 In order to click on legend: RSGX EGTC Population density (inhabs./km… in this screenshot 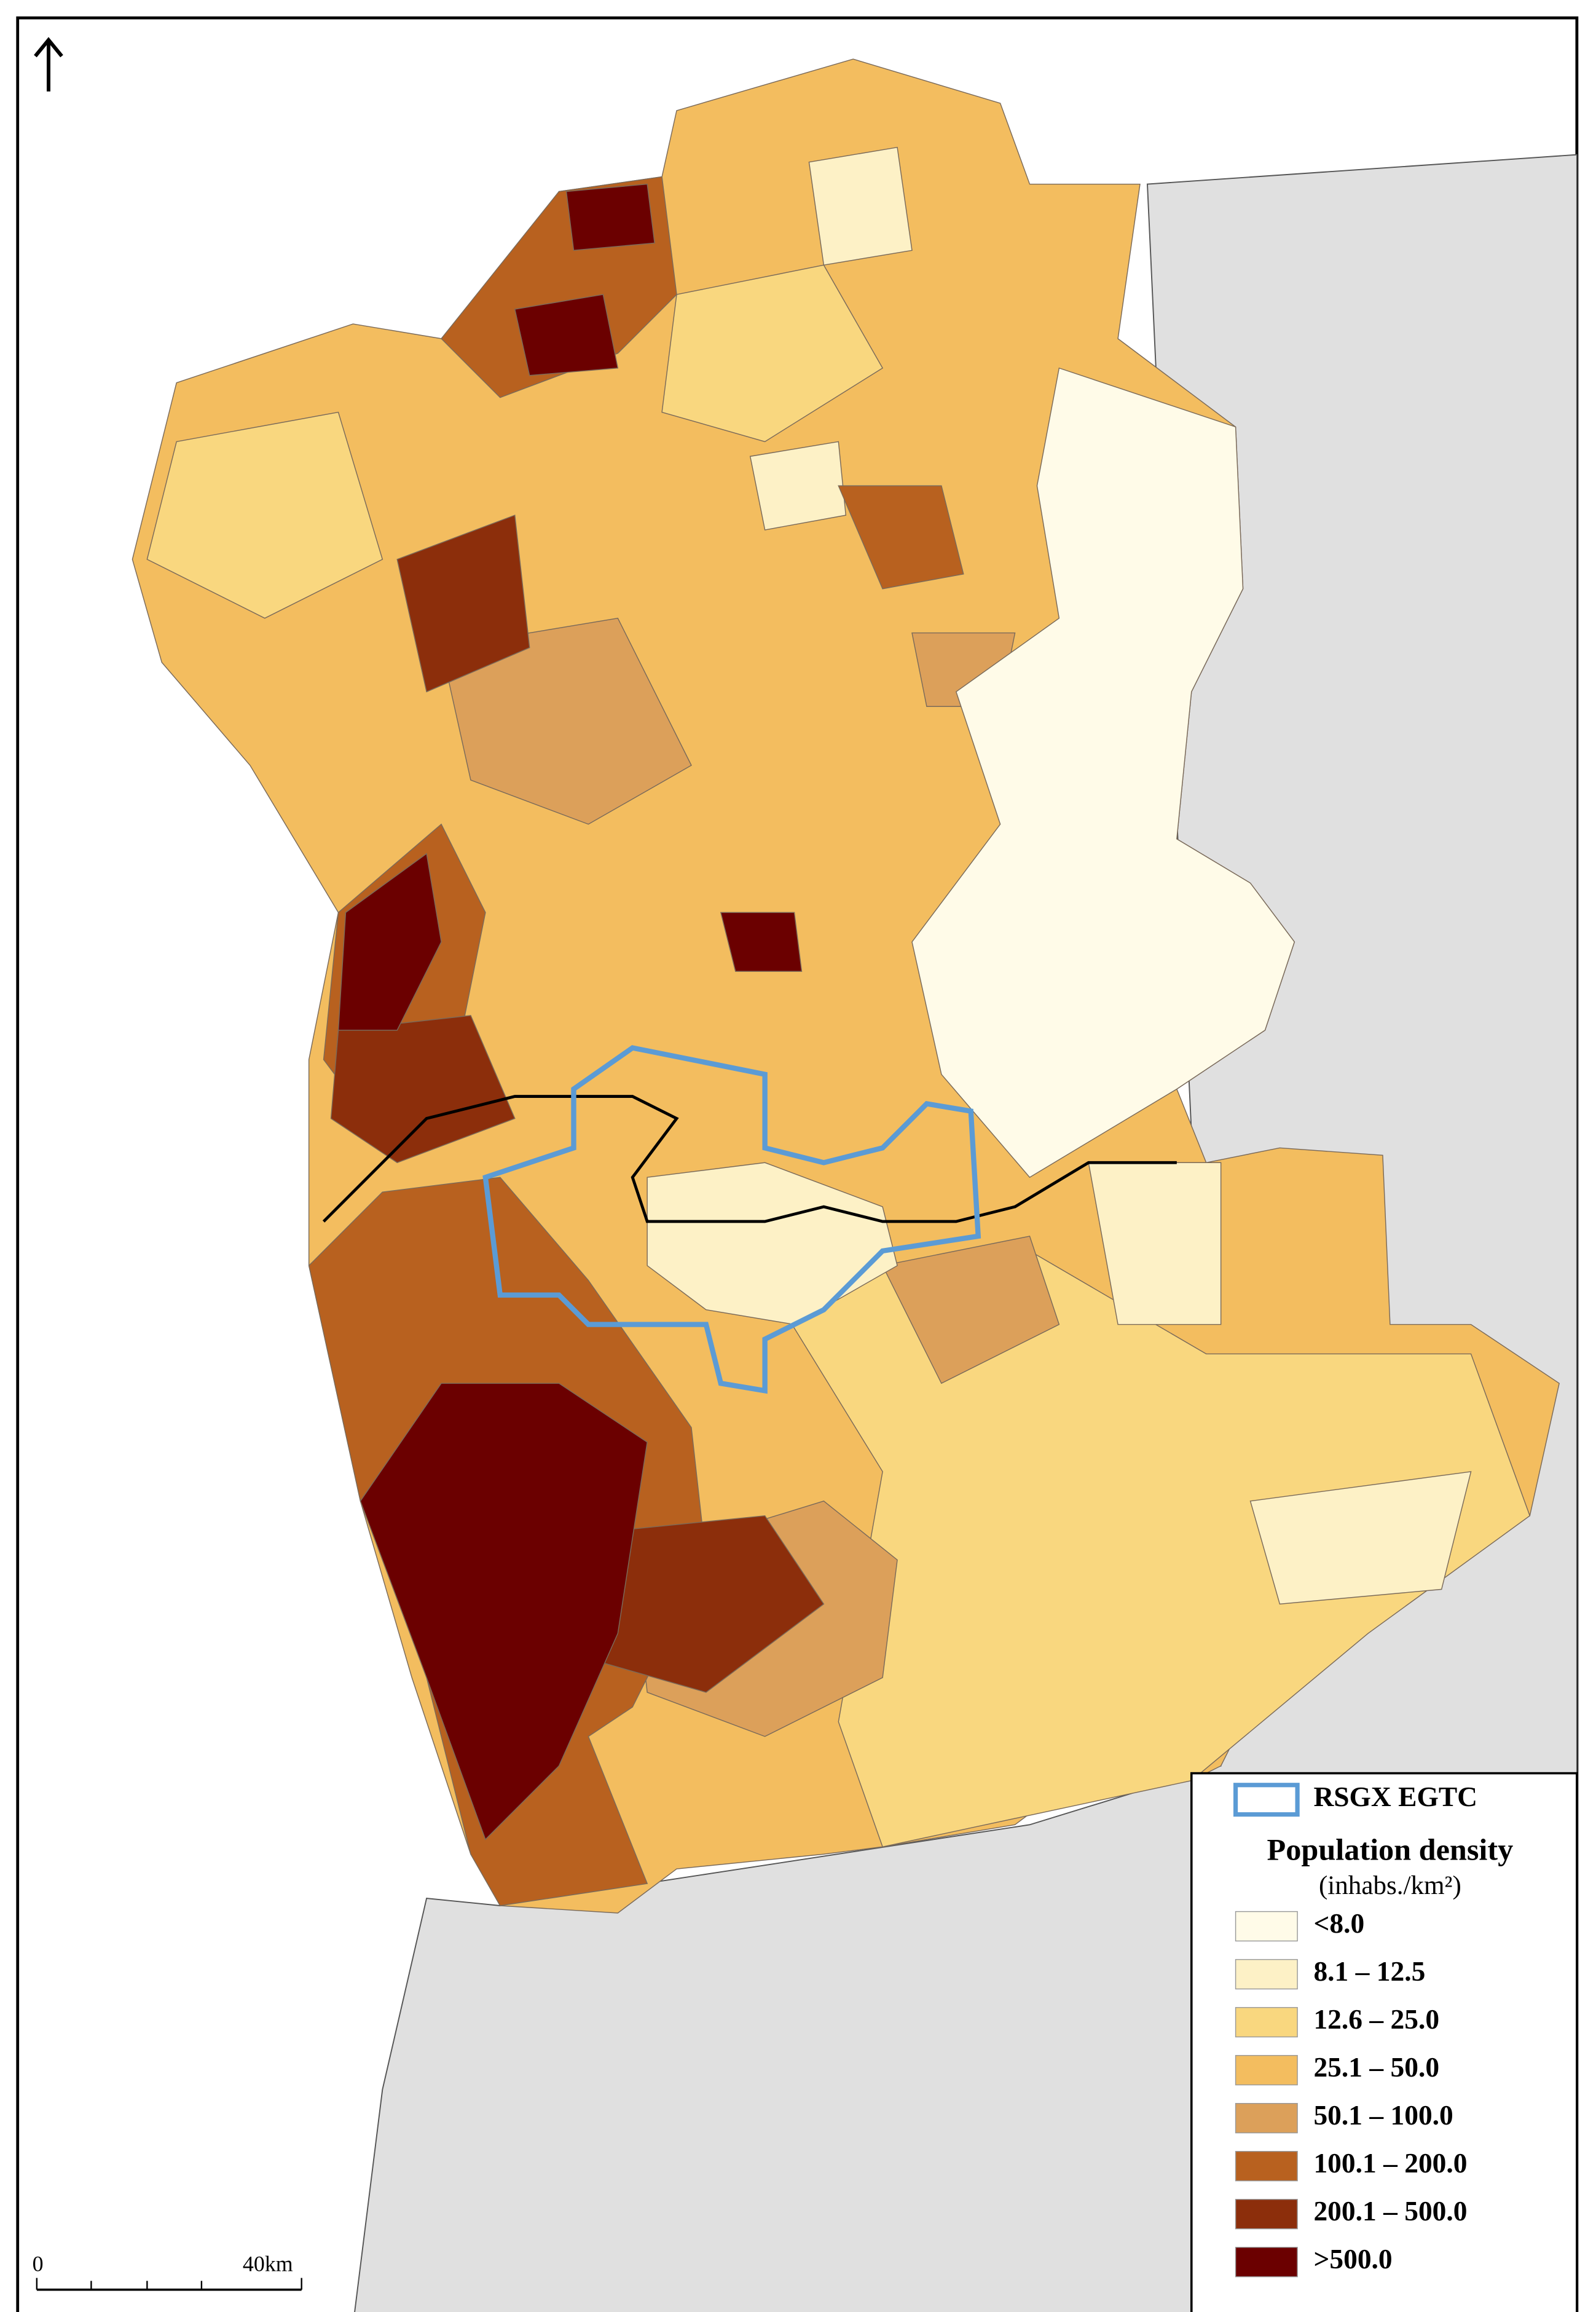, I will do `click(1384, 2042)`.